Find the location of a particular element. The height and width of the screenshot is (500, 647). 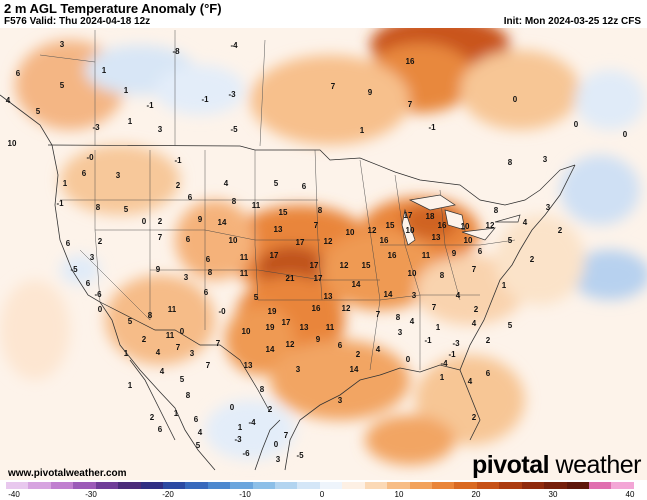

colorbar-tick-label: -40 is located at coordinates (14, 494).